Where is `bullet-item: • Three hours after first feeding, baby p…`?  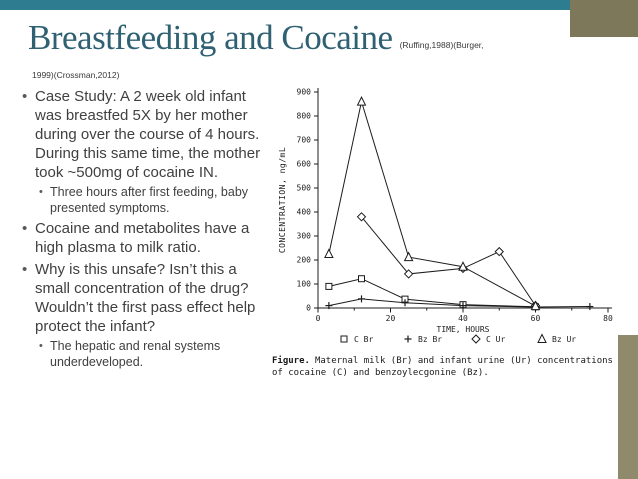
bullet-item: • Three hours after first feeding, baby p… is located at coordinates (156, 200).